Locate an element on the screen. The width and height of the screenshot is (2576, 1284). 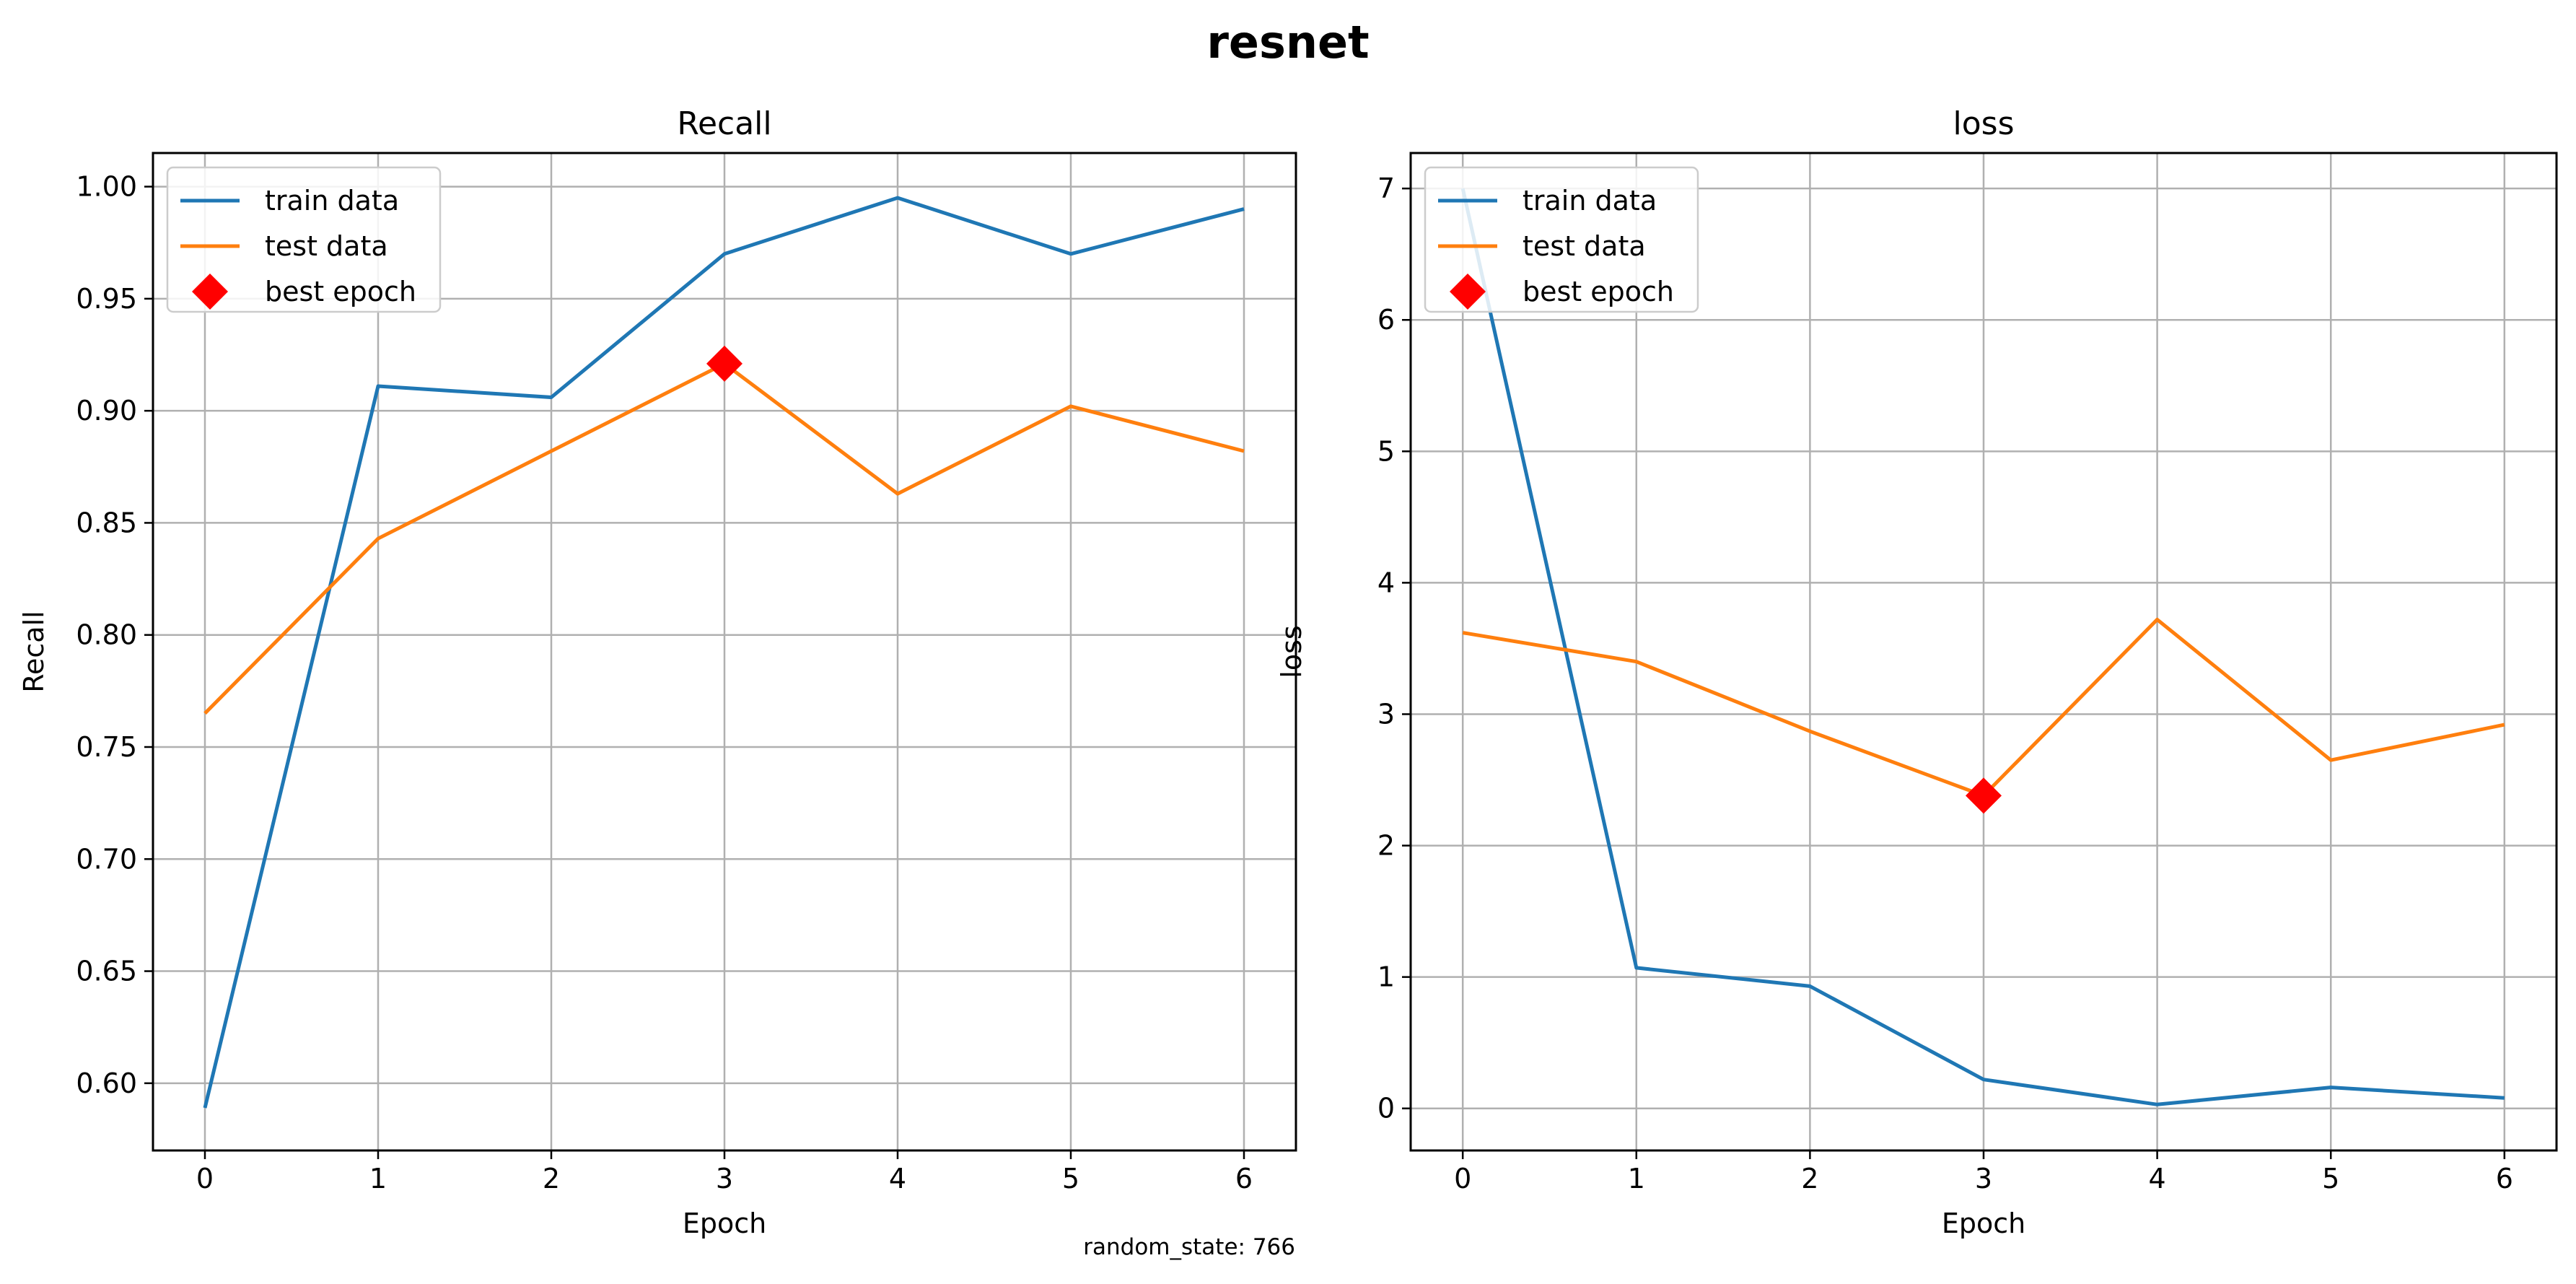
y-tick-label: 6 is located at coordinates (1386, 320).